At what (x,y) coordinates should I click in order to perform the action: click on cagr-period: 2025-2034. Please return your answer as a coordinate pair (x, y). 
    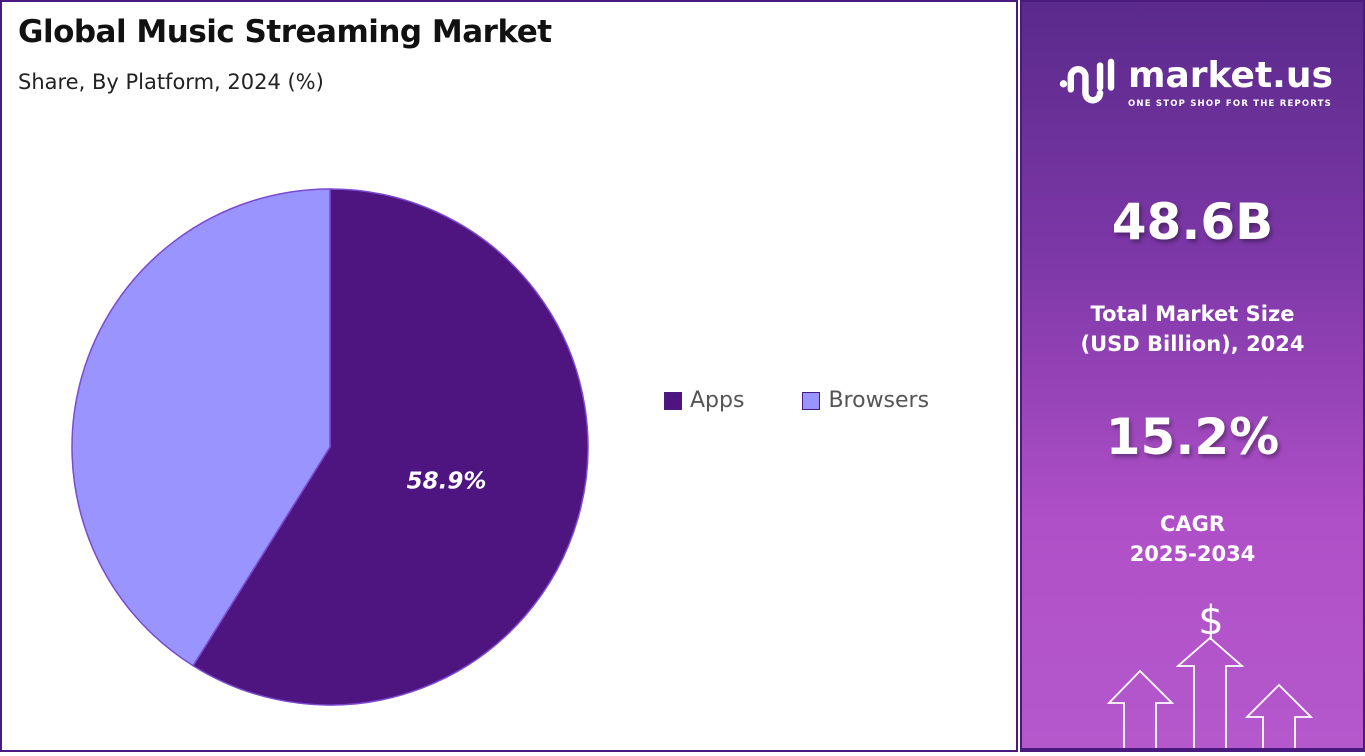
    Looking at the image, I should click on (1192, 554).